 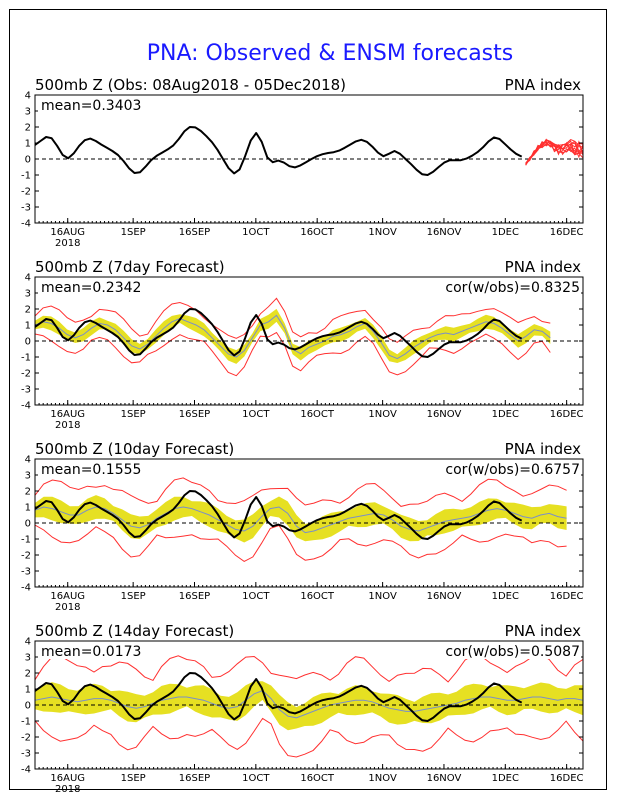 What do you see at coordinates (554, 151) in the screenshot?
I see `ensemble-member-line` at bounding box center [554, 151].